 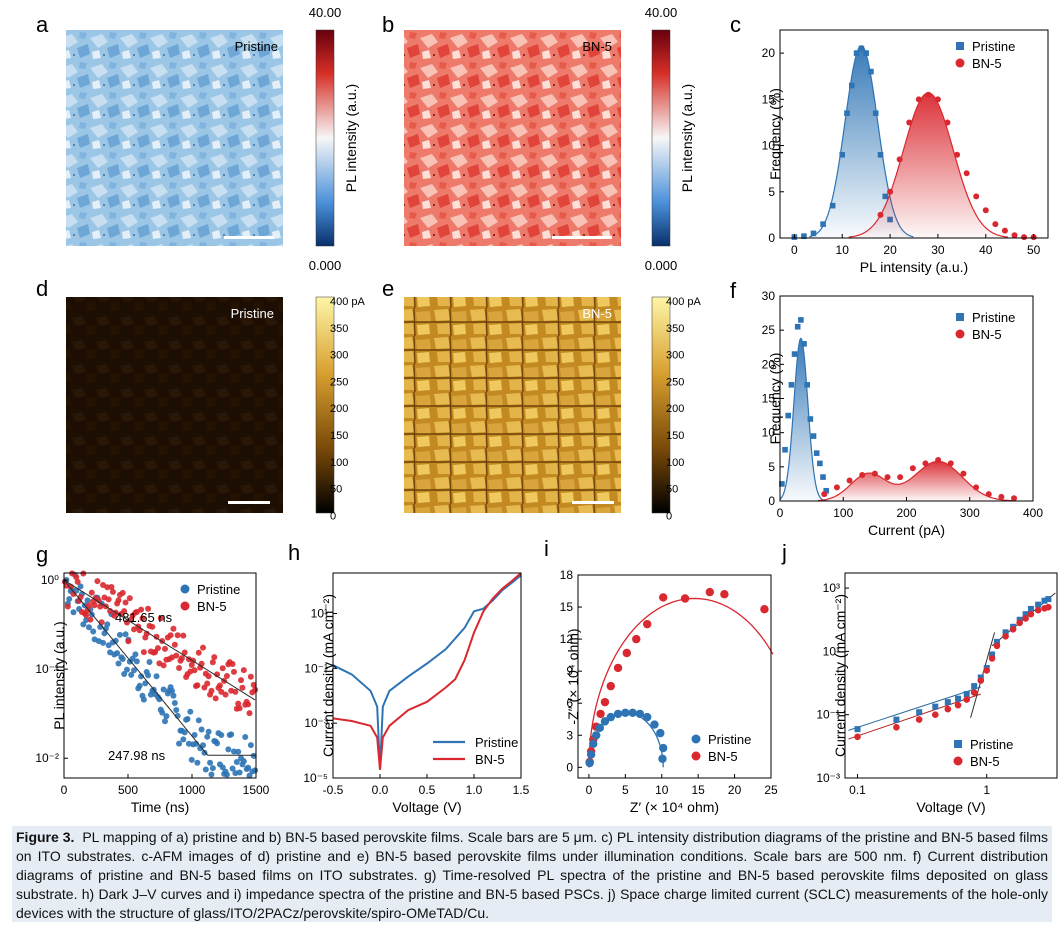 What do you see at coordinates (50, 580) in the screenshot?
I see `y-tick-label-g: 10⁰` at bounding box center [50, 580].